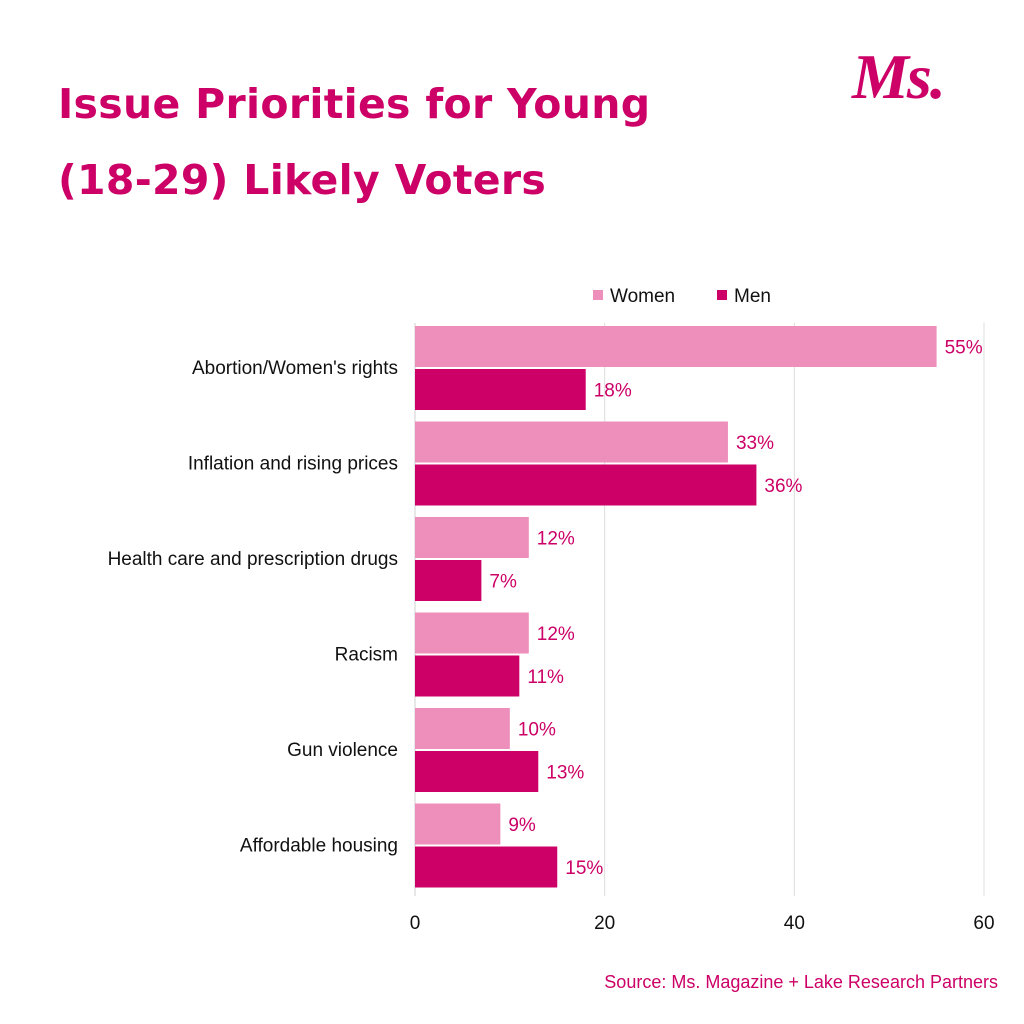 This screenshot has height=1024, width=1024. Describe the element at coordinates (794, 923) in the screenshot. I see `x-tick-label-40: 40` at that location.